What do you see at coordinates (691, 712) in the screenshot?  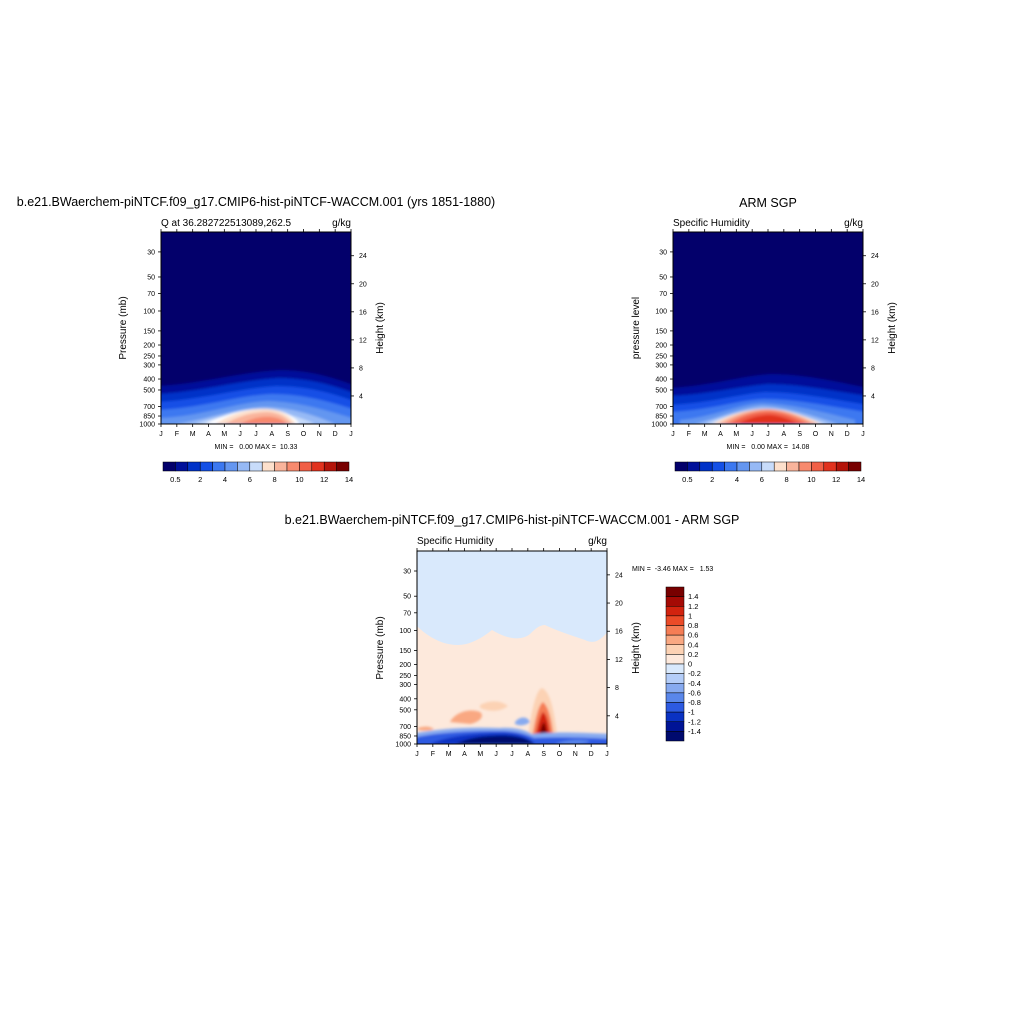 I see `colorbar-label: -1` at bounding box center [691, 712].